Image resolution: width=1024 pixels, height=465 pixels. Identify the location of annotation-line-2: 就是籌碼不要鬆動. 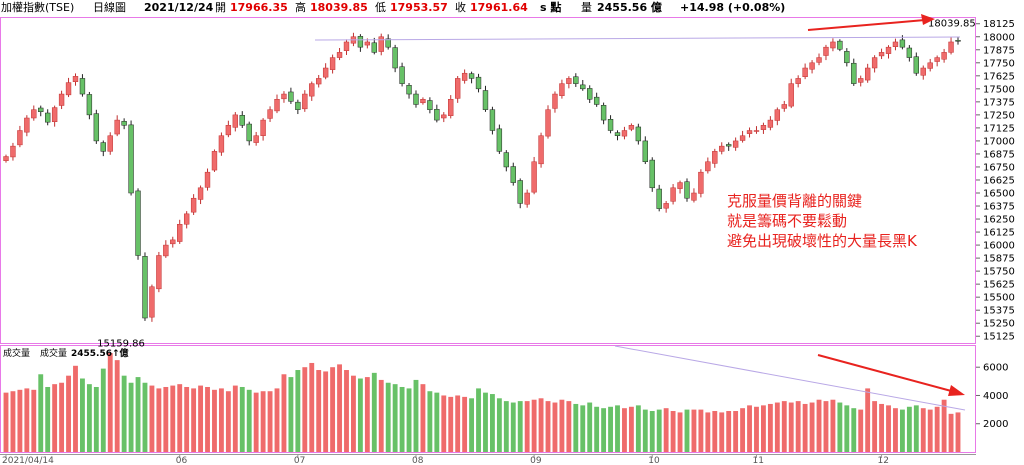
(787, 221).